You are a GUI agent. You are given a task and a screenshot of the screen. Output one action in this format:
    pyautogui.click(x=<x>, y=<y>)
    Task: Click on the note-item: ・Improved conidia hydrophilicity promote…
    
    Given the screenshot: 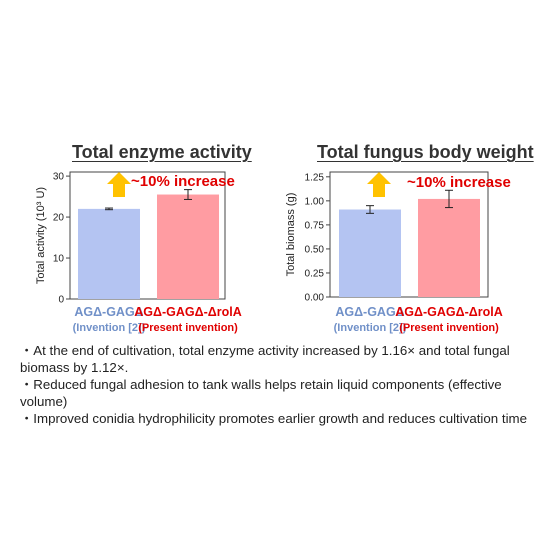 What is the action you would take?
    pyautogui.click(x=273, y=418)
    